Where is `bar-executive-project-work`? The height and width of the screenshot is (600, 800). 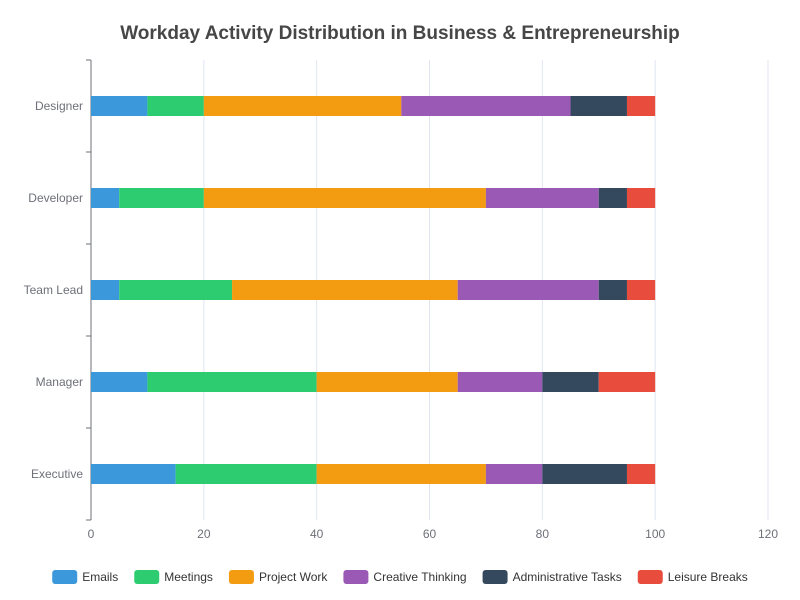
bar-executive-project-work is located at coordinates (401, 474).